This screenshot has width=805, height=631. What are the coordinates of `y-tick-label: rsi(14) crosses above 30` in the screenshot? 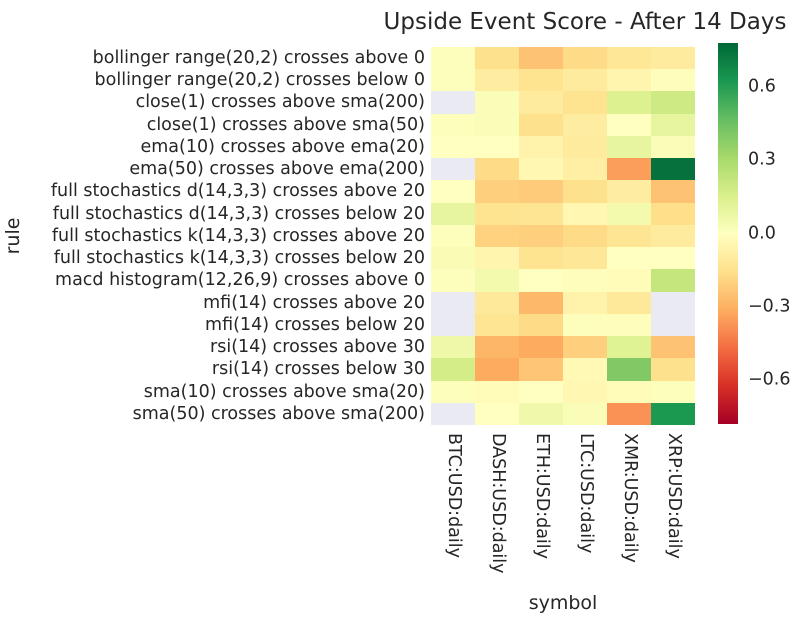 It's located at (317, 347).